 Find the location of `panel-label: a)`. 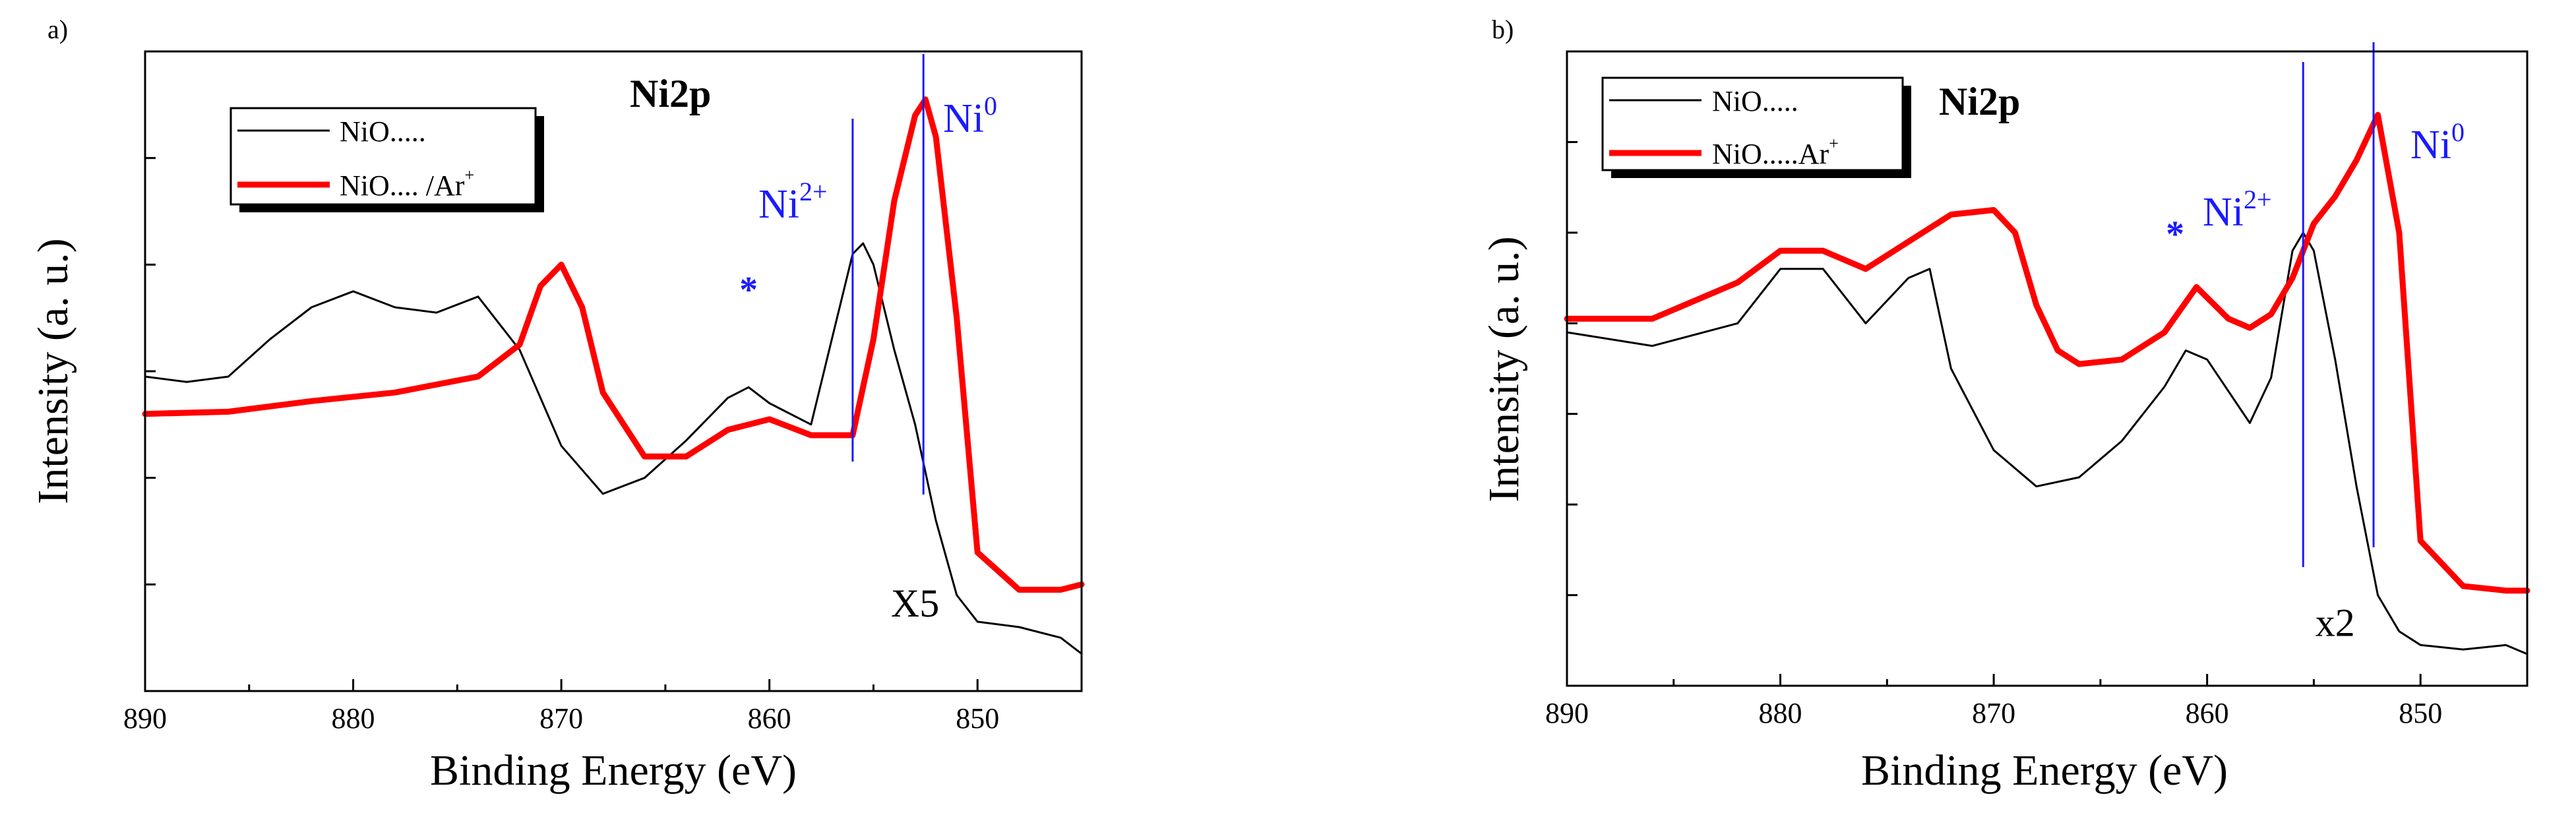

panel-label: a) is located at coordinates (57, 29).